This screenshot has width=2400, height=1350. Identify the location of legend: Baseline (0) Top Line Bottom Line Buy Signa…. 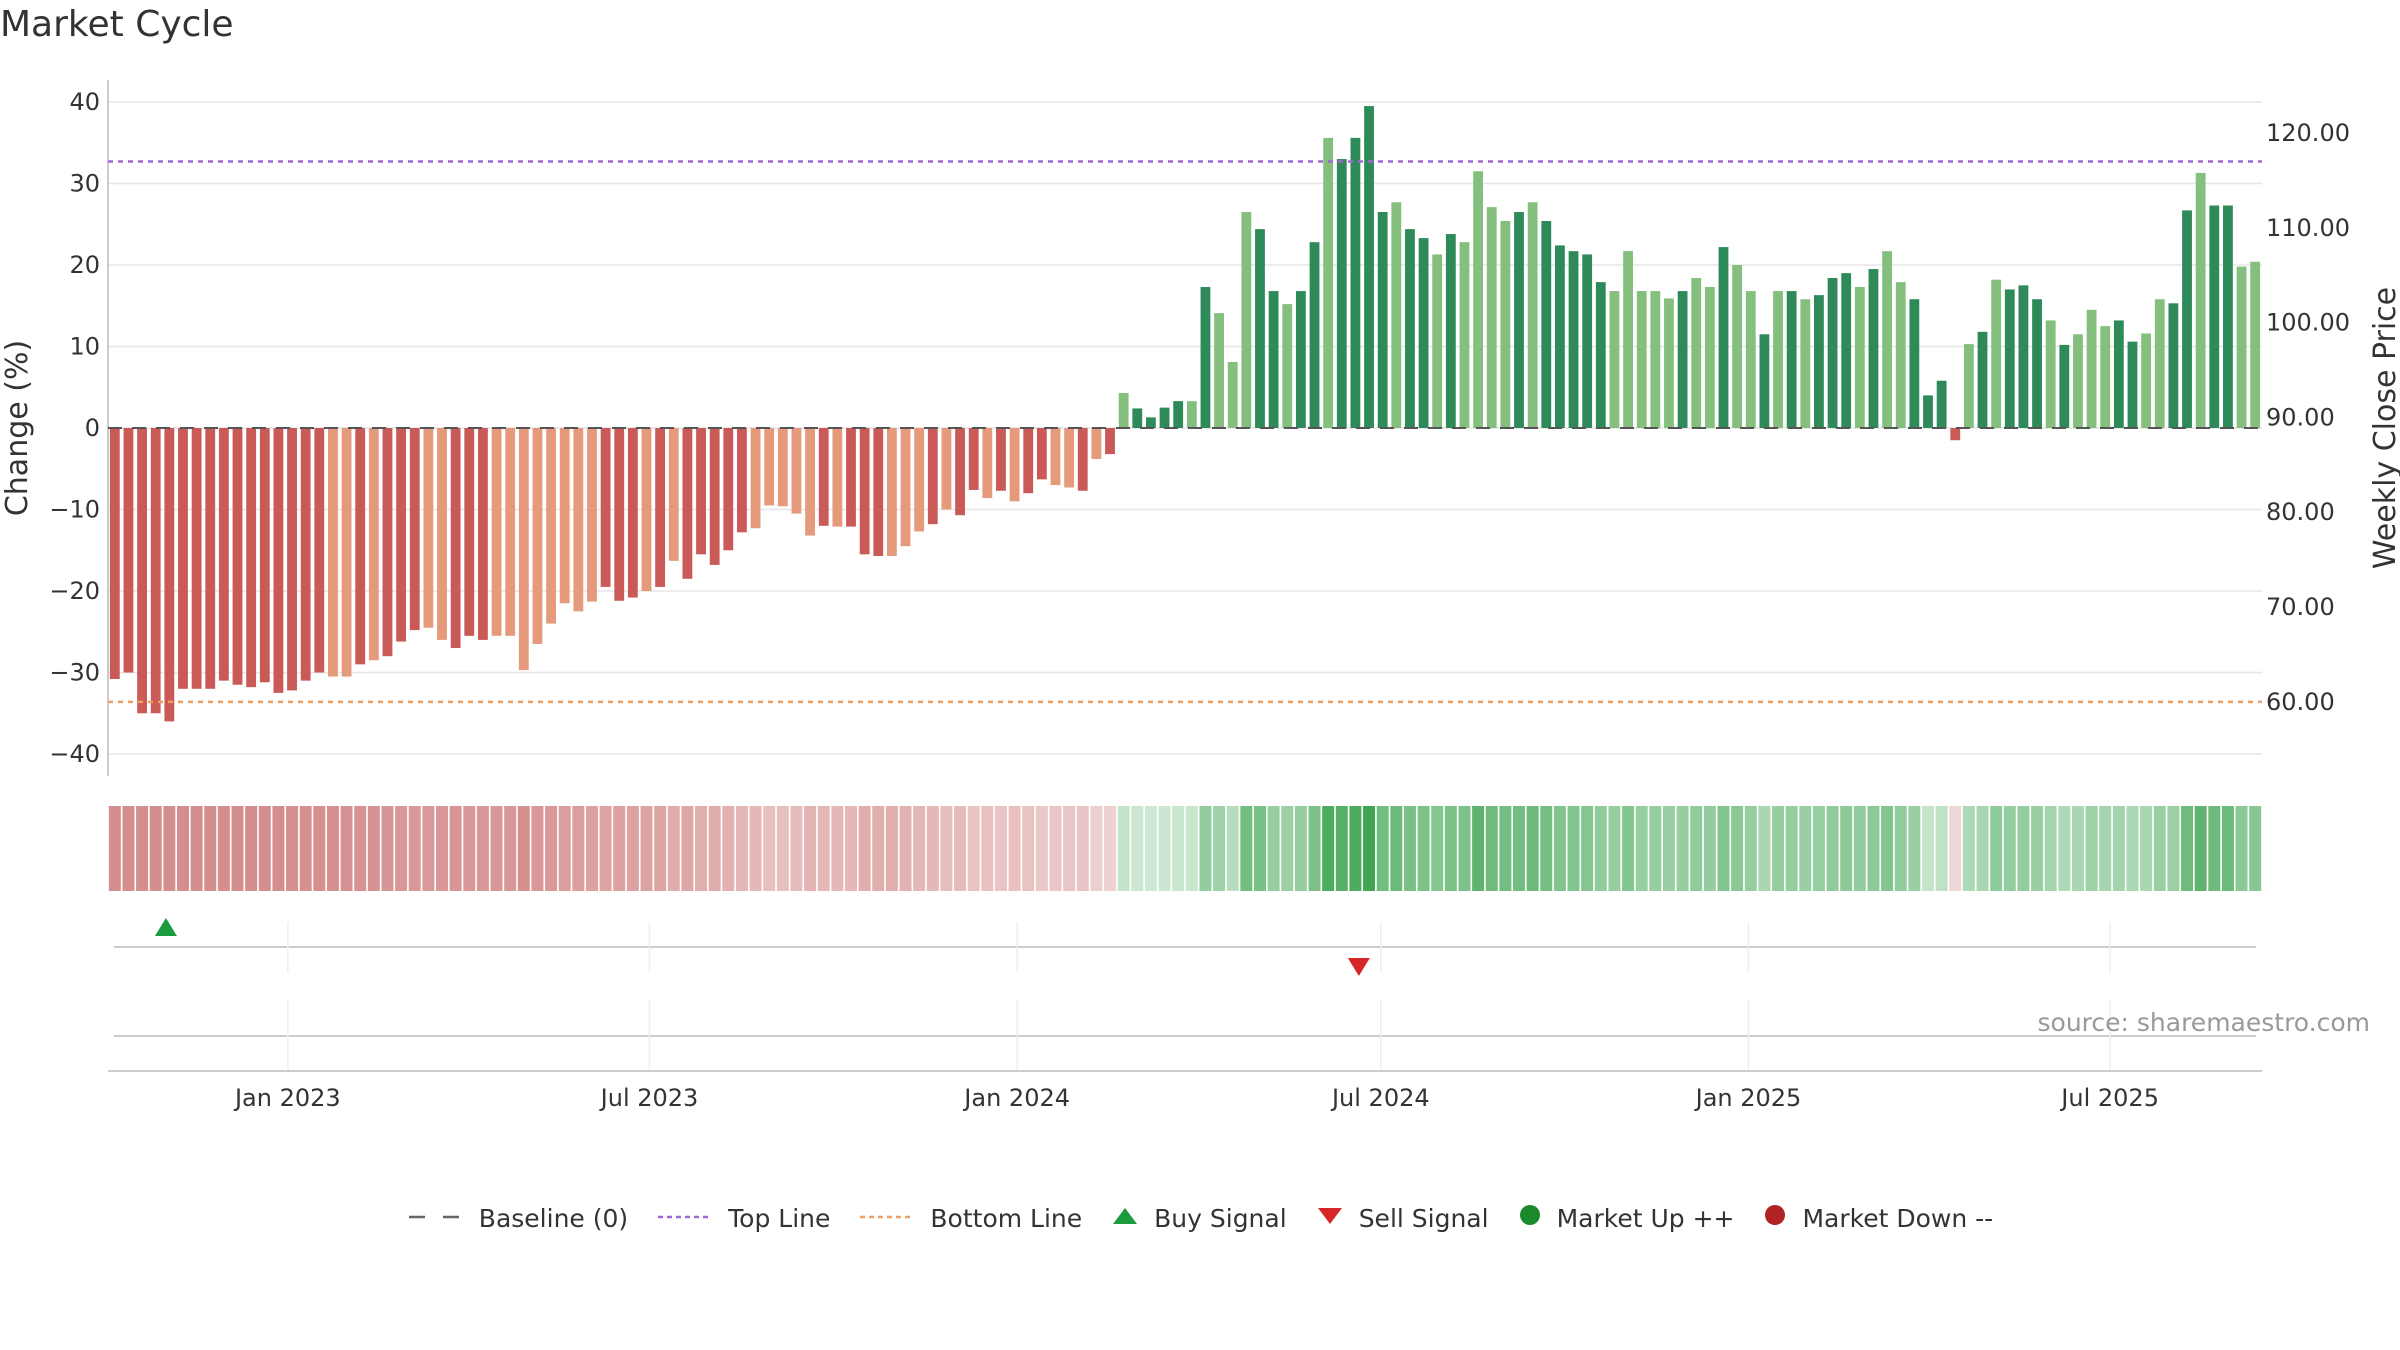
(1200, 1218).